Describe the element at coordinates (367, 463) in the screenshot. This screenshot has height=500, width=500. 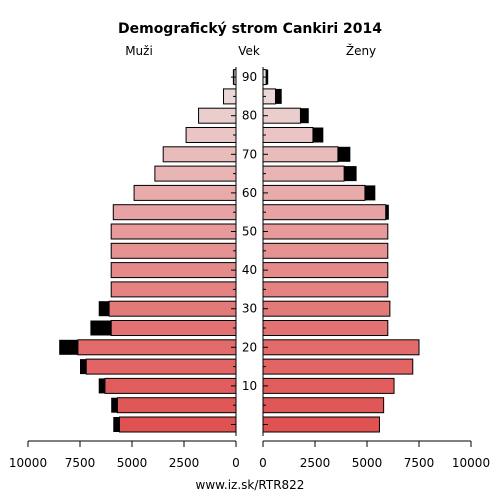
I see `female-x-tick-label-5000: 5000` at that location.